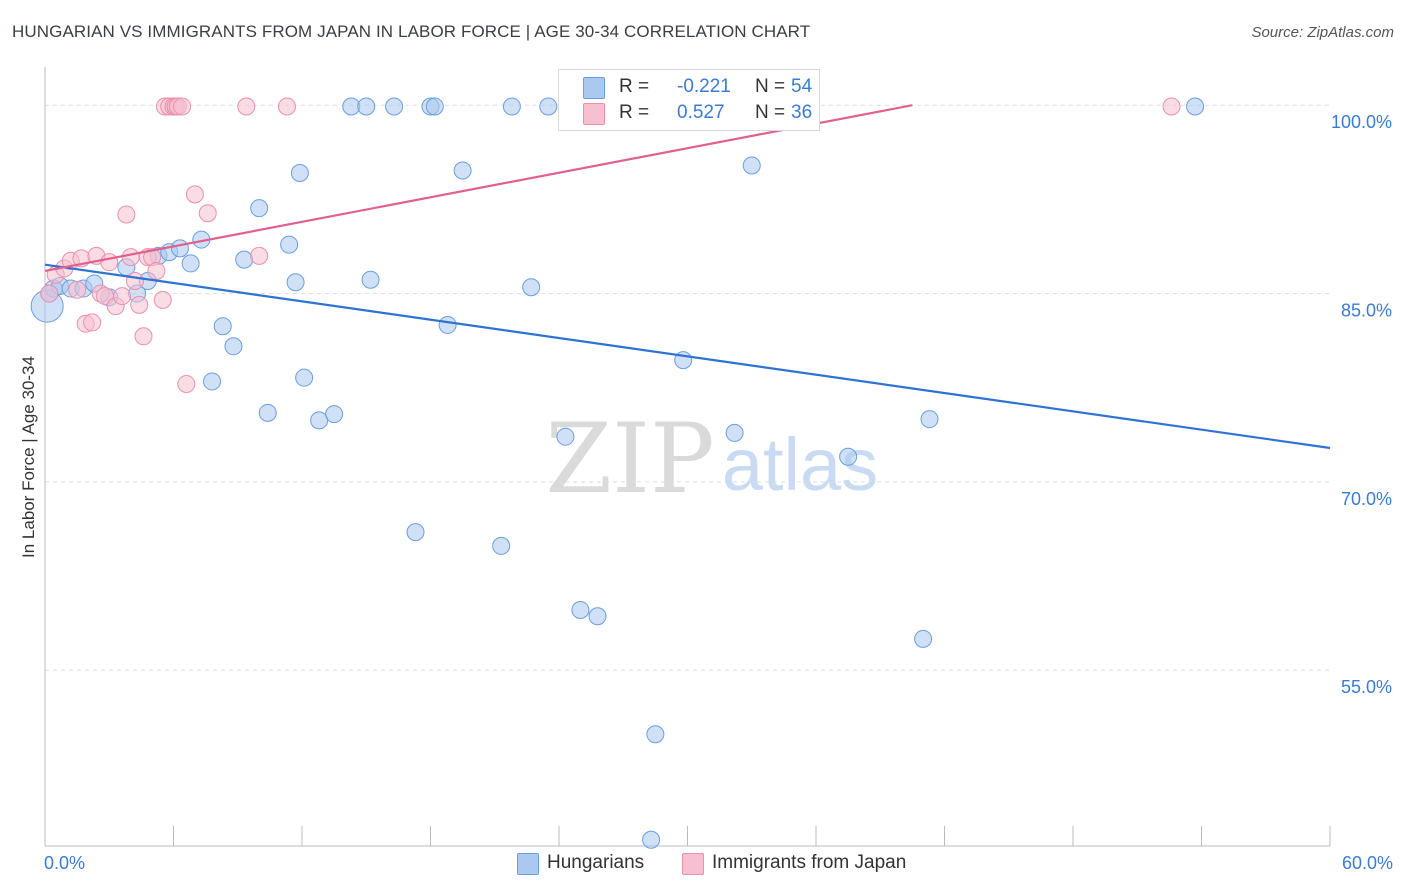 The image size is (1406, 892). What do you see at coordinates (1366, 499) in the screenshot?
I see `y-tick-label: 70.0%` at bounding box center [1366, 499].